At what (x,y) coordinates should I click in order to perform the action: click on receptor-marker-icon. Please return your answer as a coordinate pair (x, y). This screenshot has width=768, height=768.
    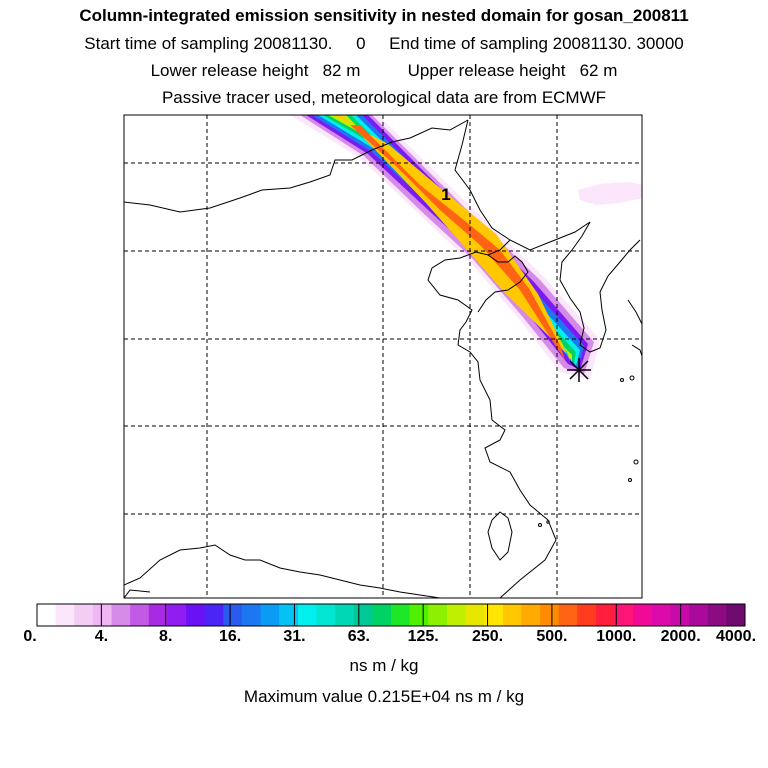
    Looking at the image, I should click on (579, 370).